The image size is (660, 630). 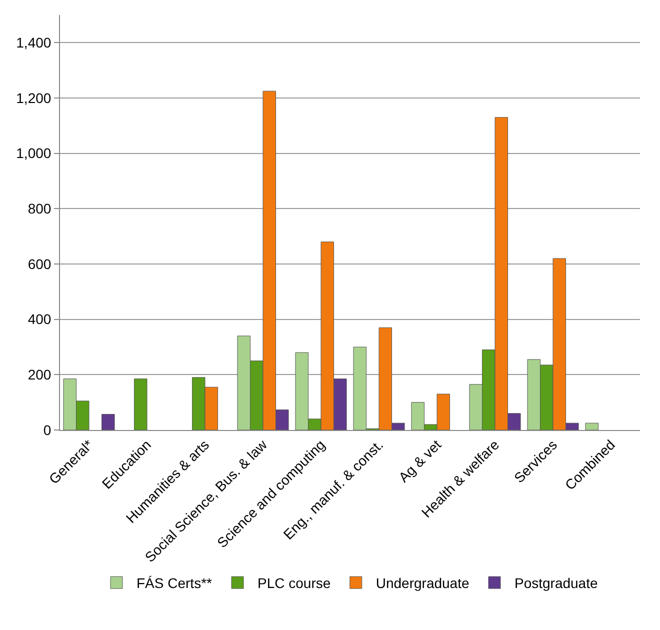 I want to click on x-tick-label: Ag & vet, so click(x=419, y=461).